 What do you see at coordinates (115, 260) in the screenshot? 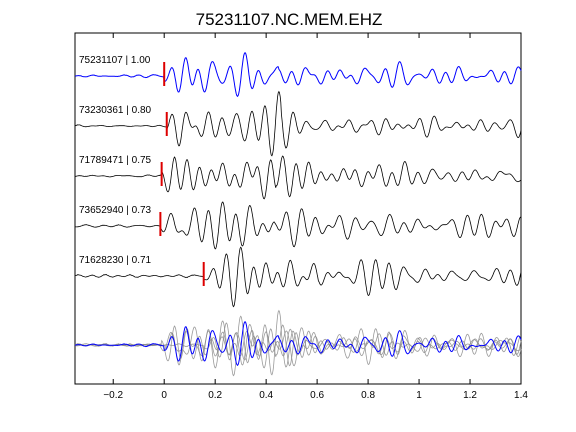
I see `trace-label-71628230: 71628230 | 0.71` at bounding box center [115, 260].